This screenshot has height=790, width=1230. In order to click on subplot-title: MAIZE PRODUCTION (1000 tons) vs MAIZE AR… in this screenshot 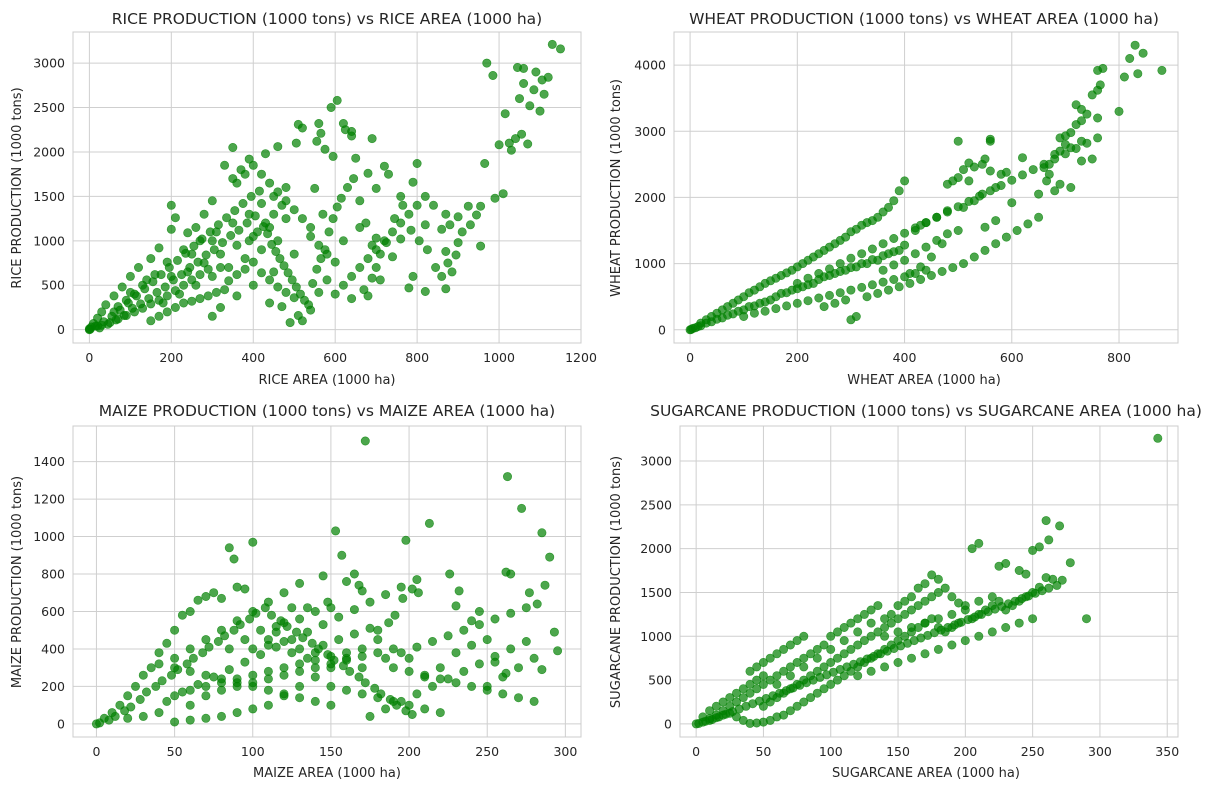, I will do `click(327, 411)`.